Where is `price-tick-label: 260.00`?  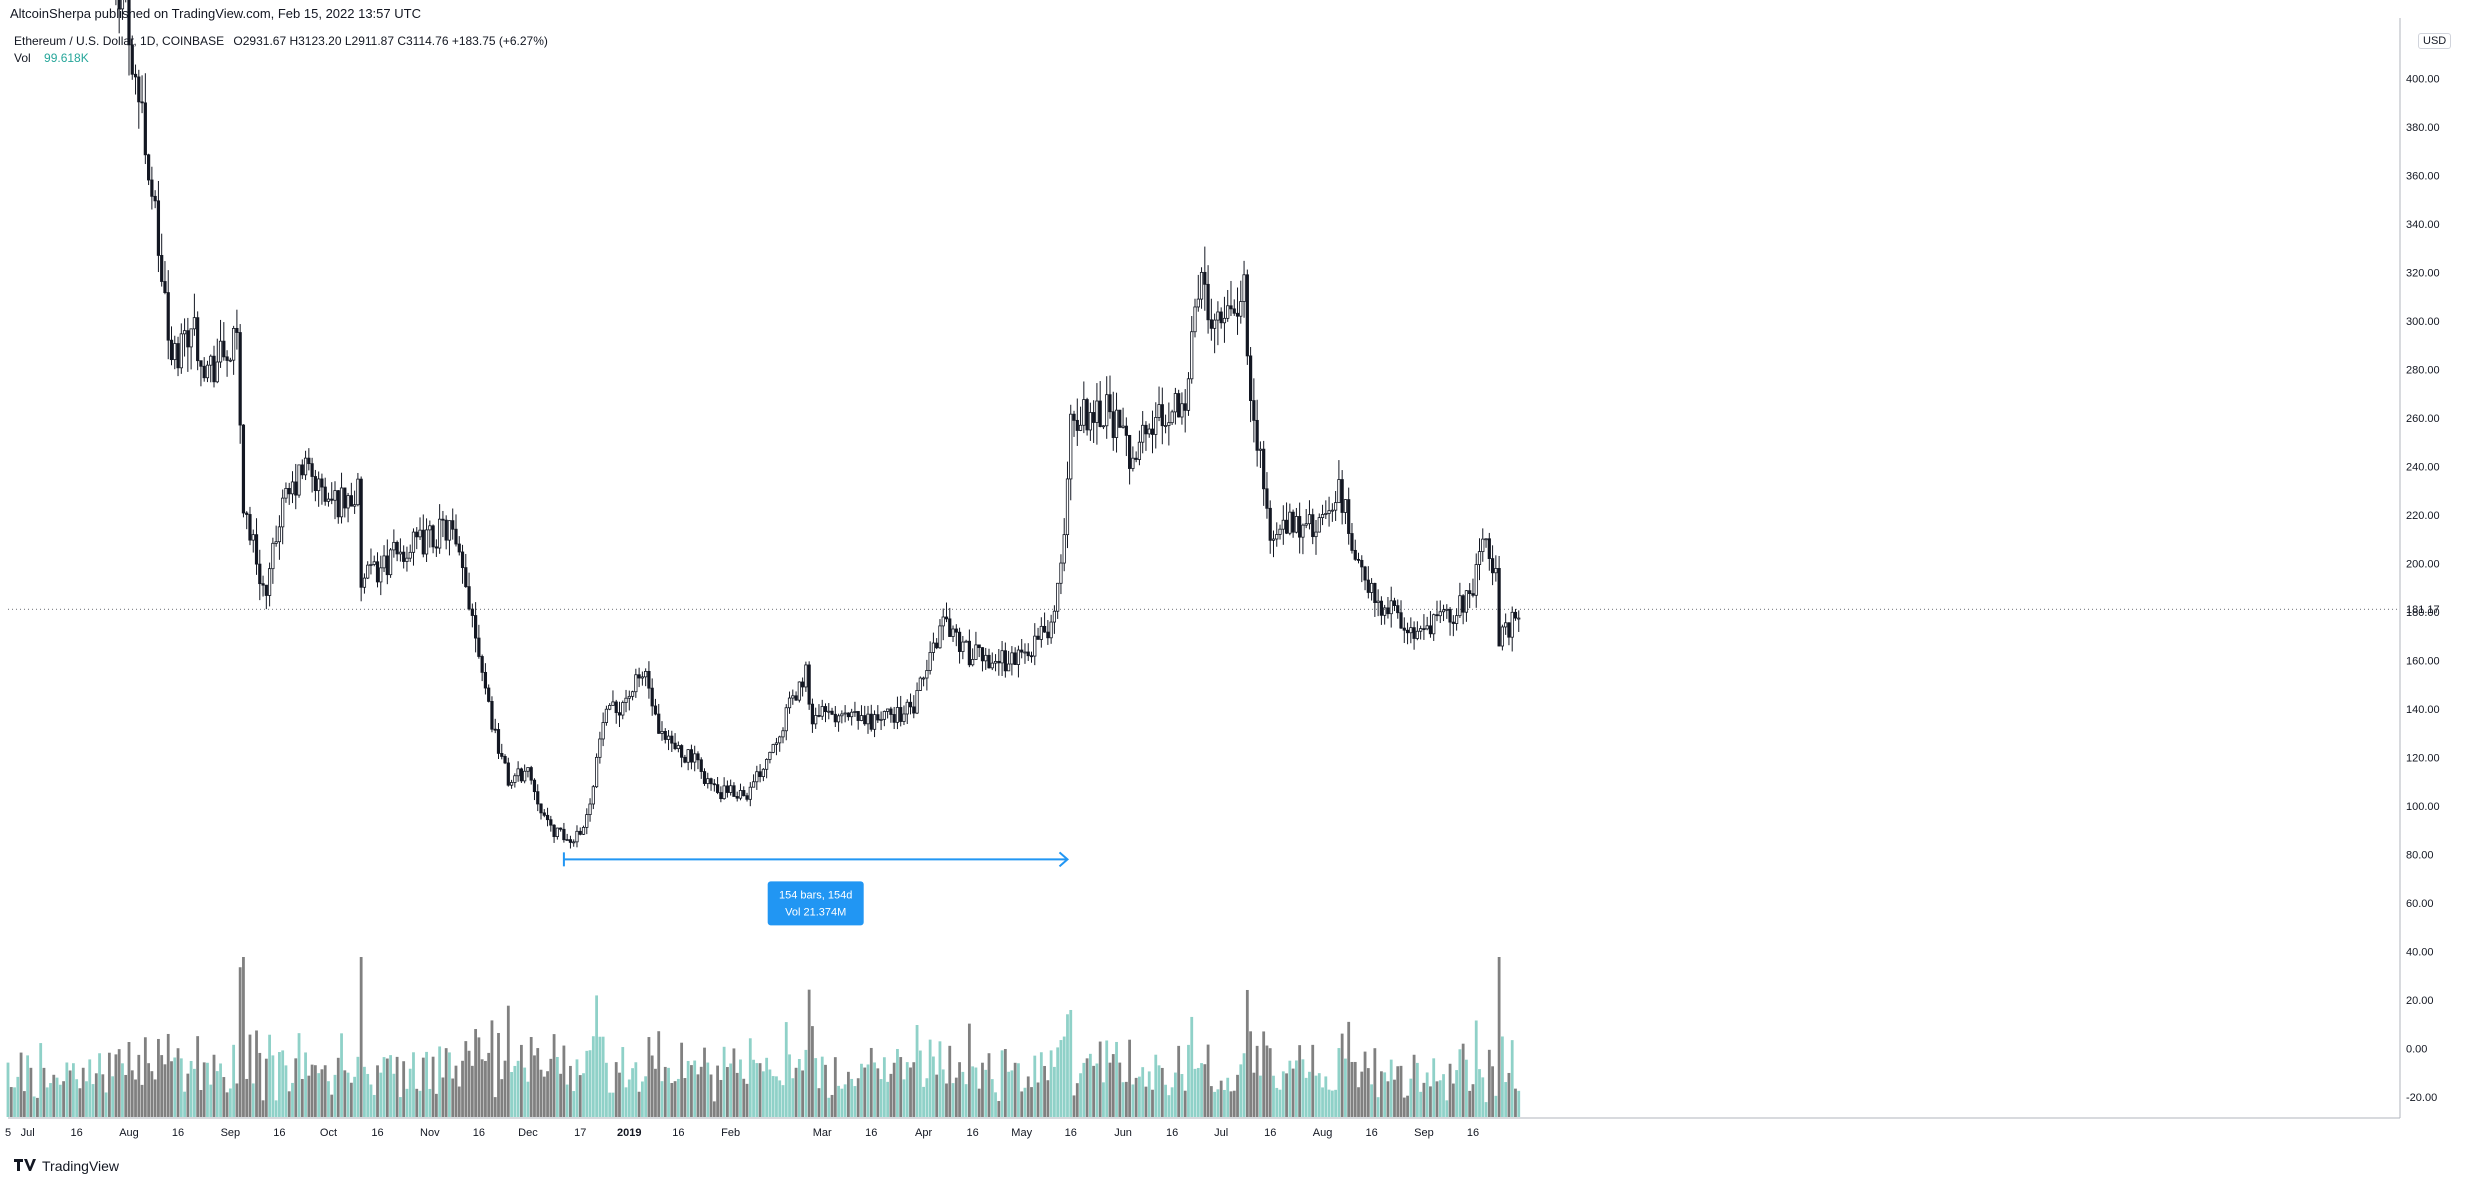
price-tick-label: 260.00 is located at coordinates (2423, 419).